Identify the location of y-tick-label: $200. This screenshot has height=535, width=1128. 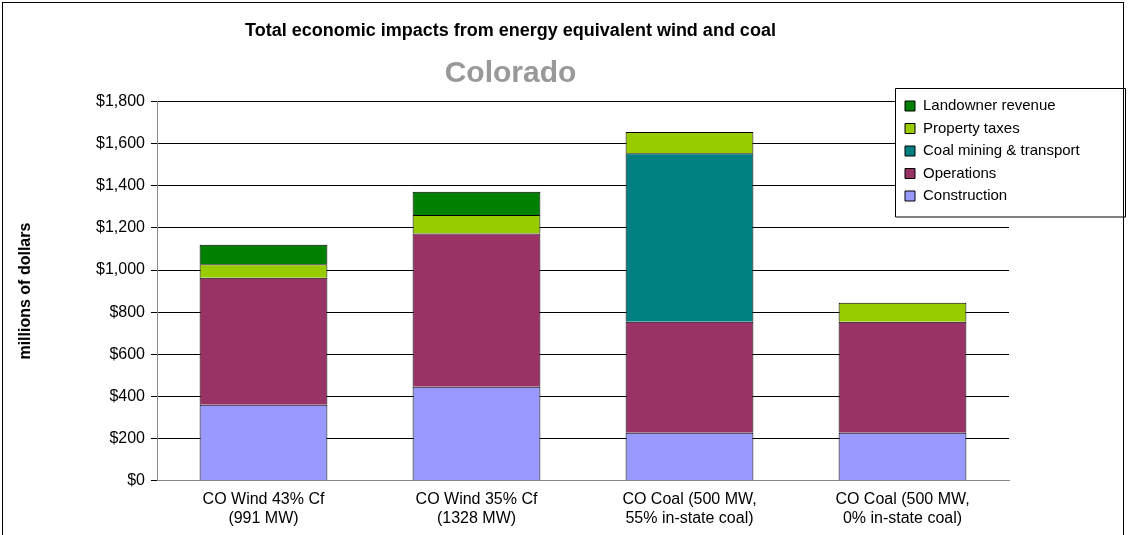
(127, 437).